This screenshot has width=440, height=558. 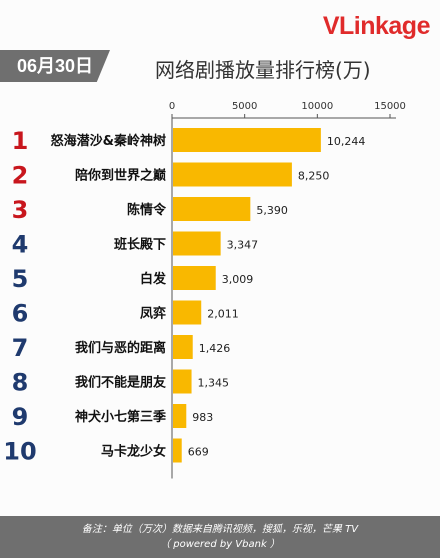 I want to click on rank-number: 2, so click(x=20, y=176).